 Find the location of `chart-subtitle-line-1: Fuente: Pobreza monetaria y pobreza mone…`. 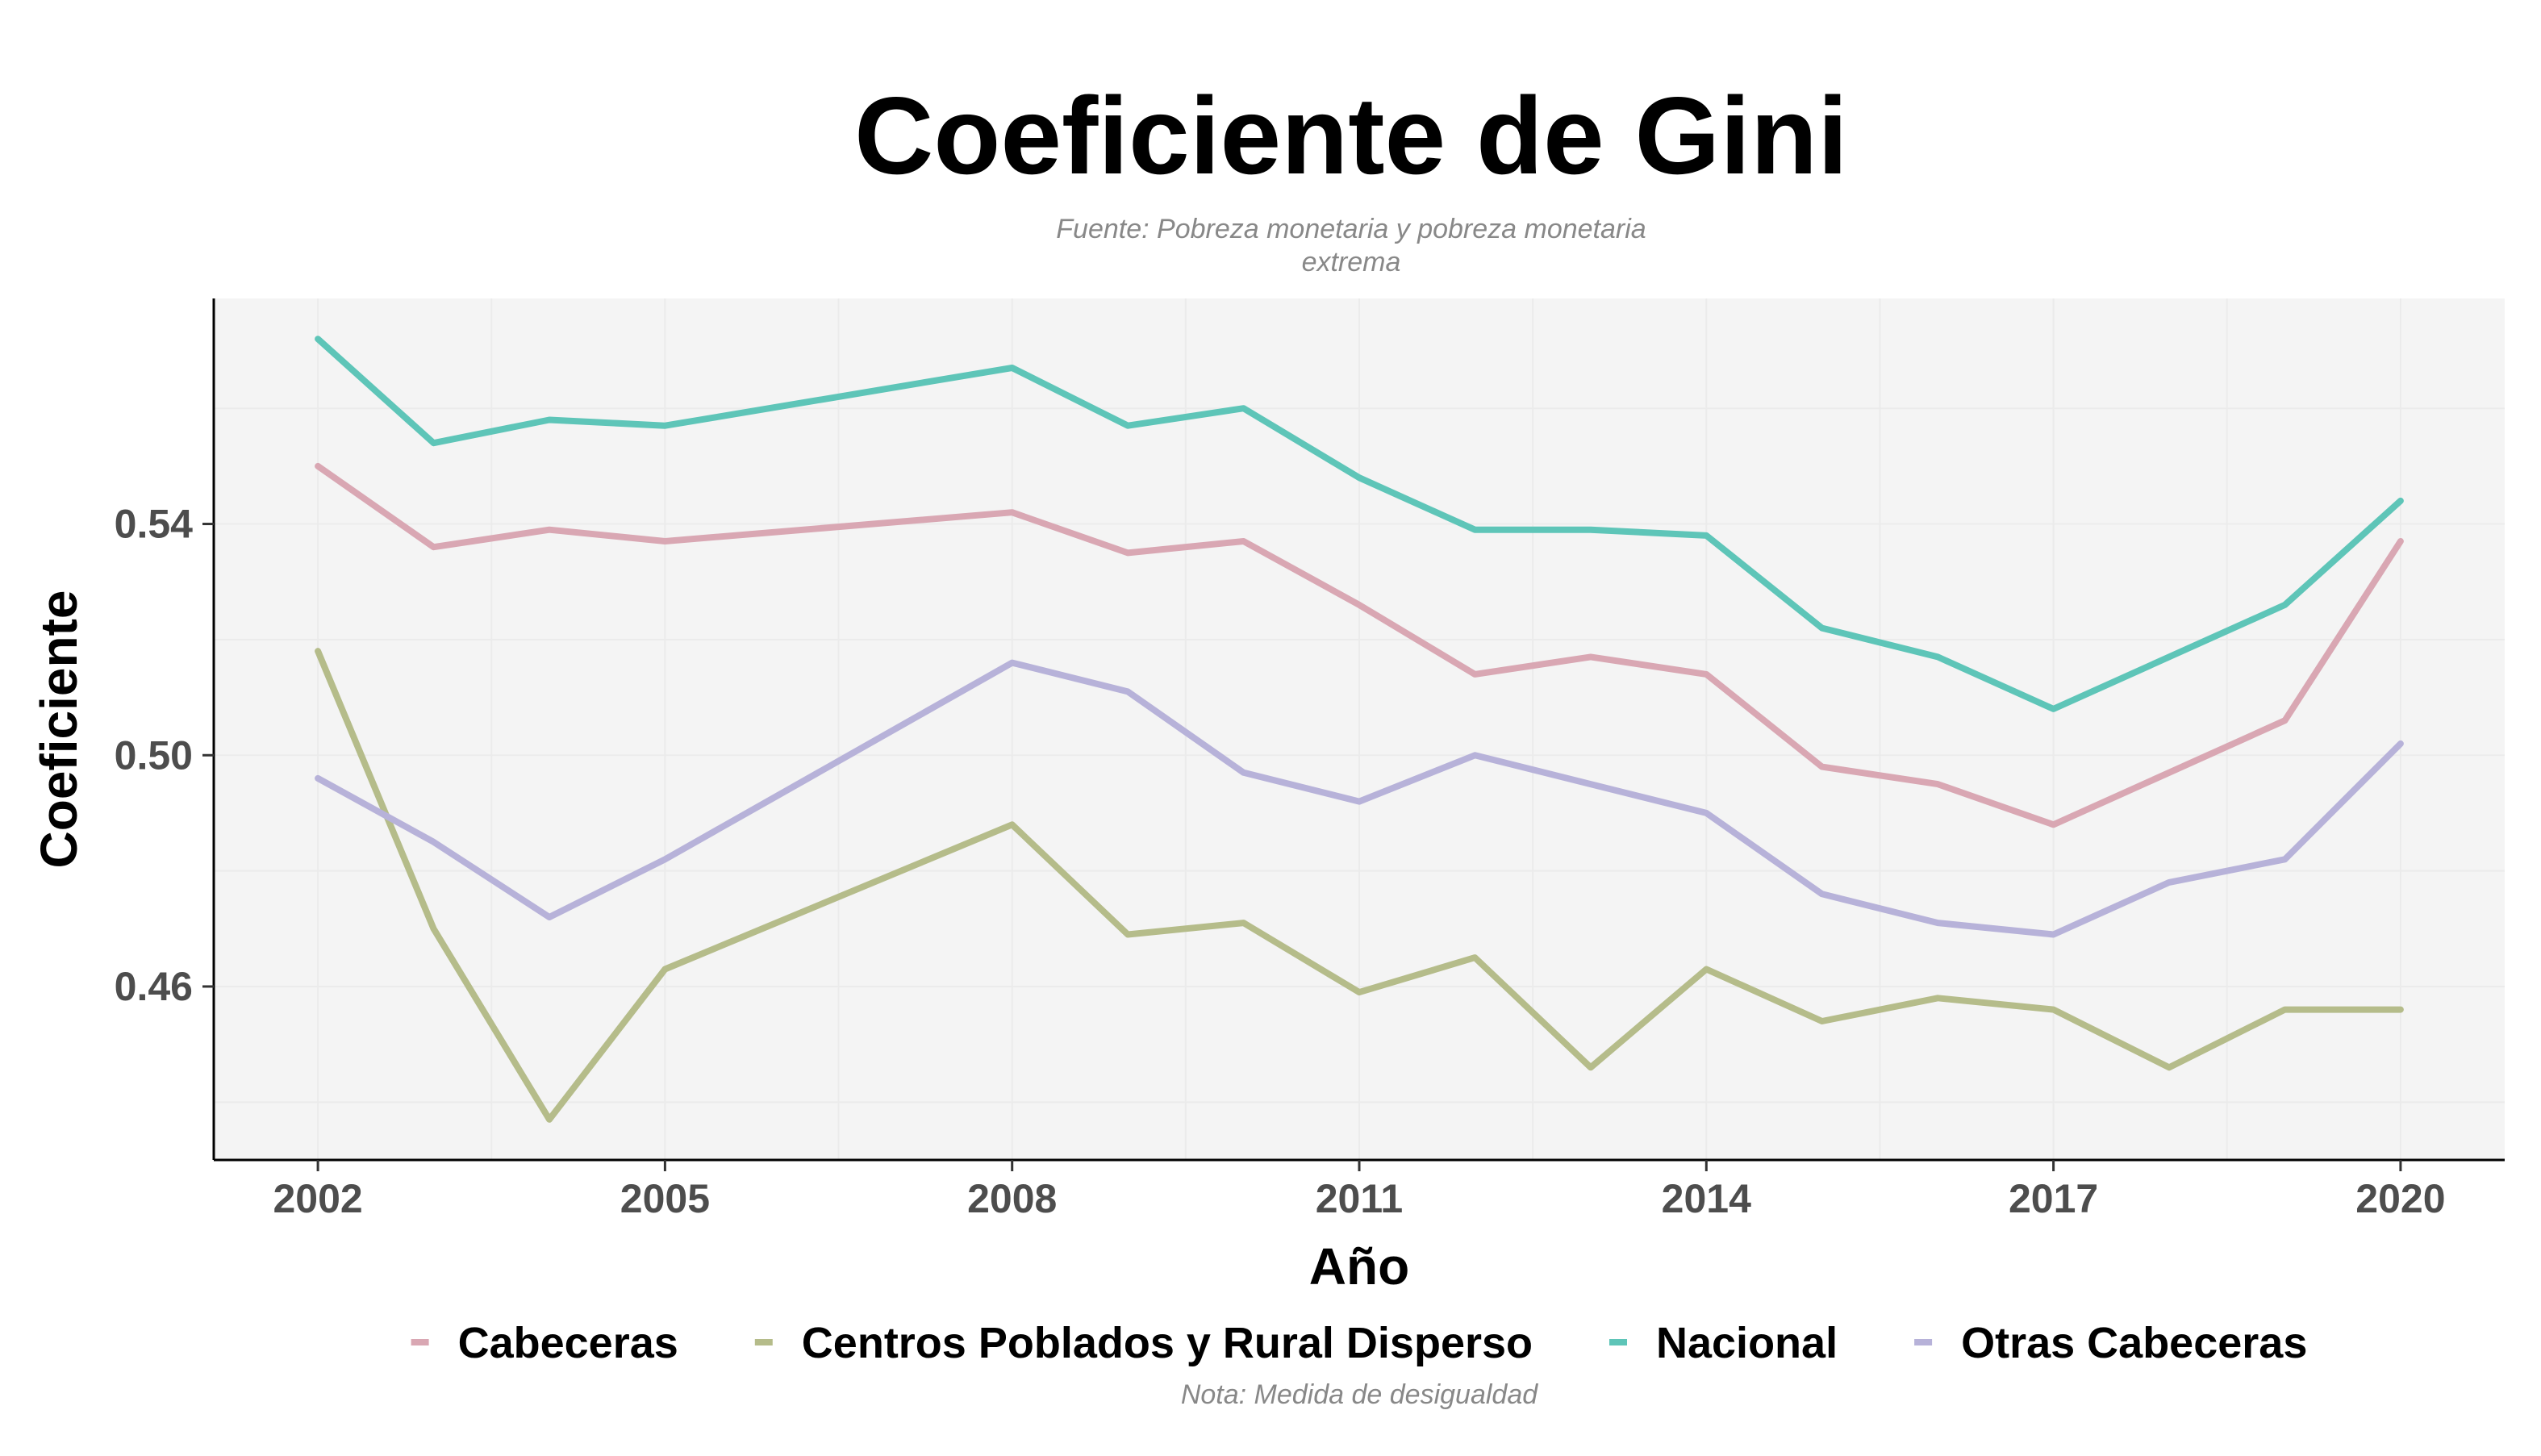

chart-subtitle-line-1: Fuente: Pobreza monetaria y pobreza mone… is located at coordinates (1351, 229).